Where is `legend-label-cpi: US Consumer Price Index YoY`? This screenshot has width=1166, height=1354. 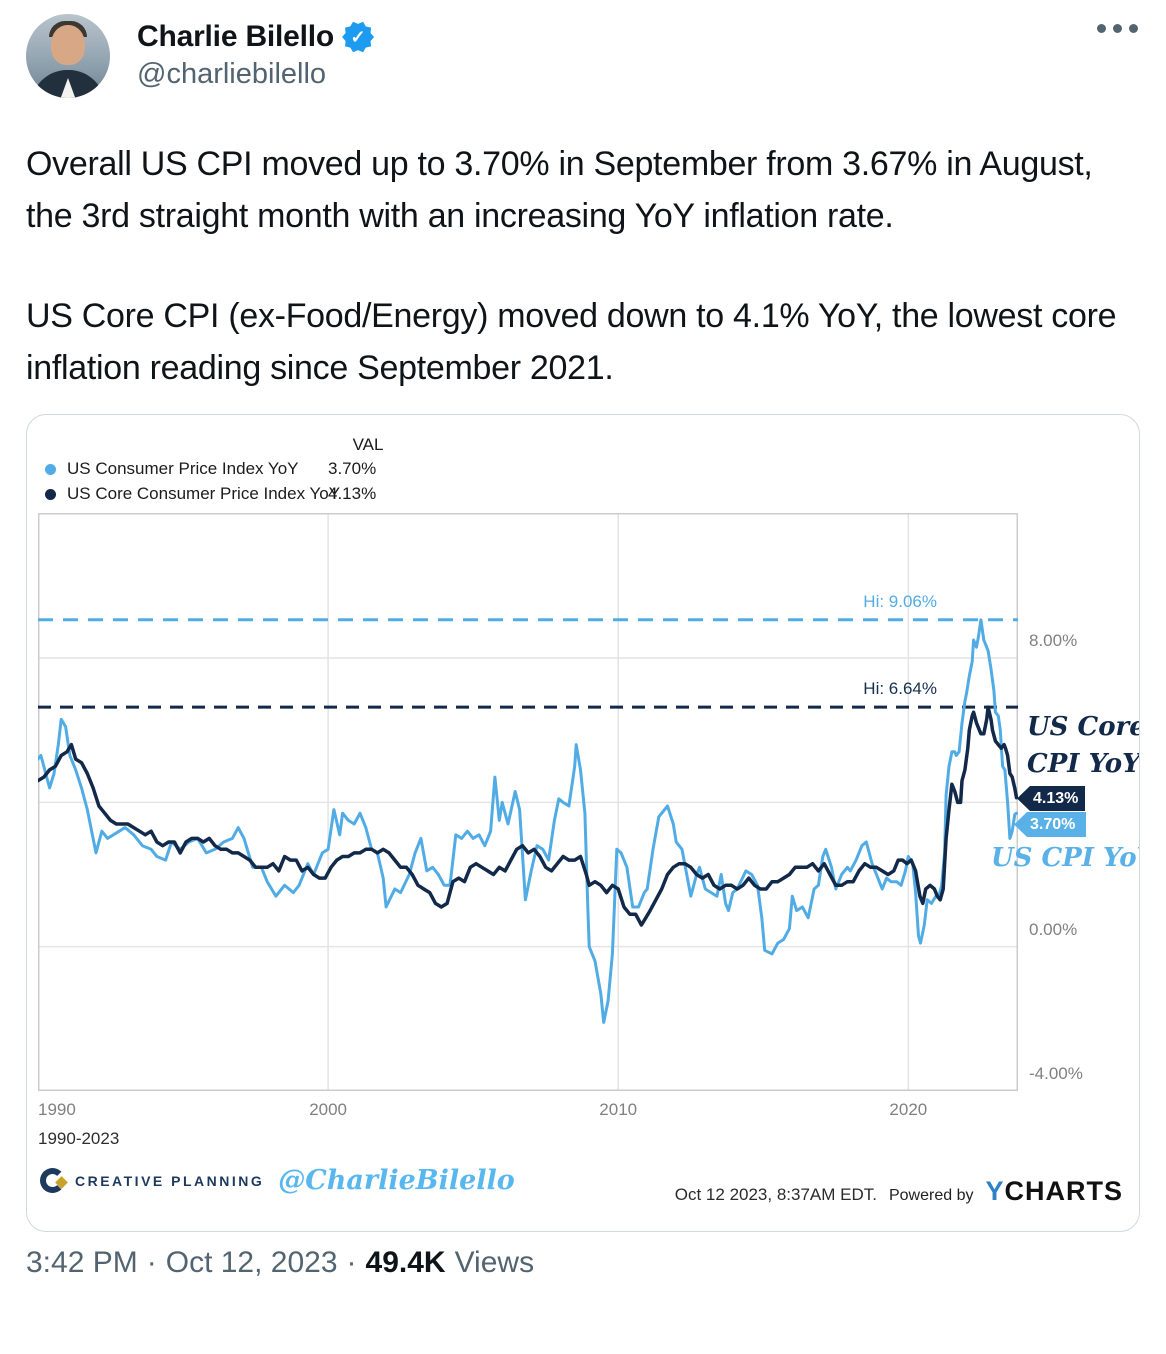
legend-label-cpi: US Consumer Price Index YoY is located at coordinates (183, 468).